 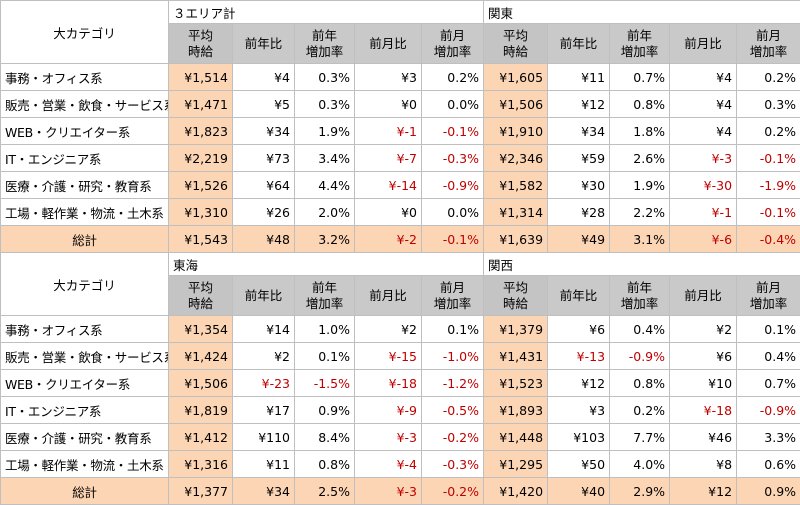 What do you see at coordinates (579, 491) in the screenshot?
I see `value-cell: ¥40` at bounding box center [579, 491].